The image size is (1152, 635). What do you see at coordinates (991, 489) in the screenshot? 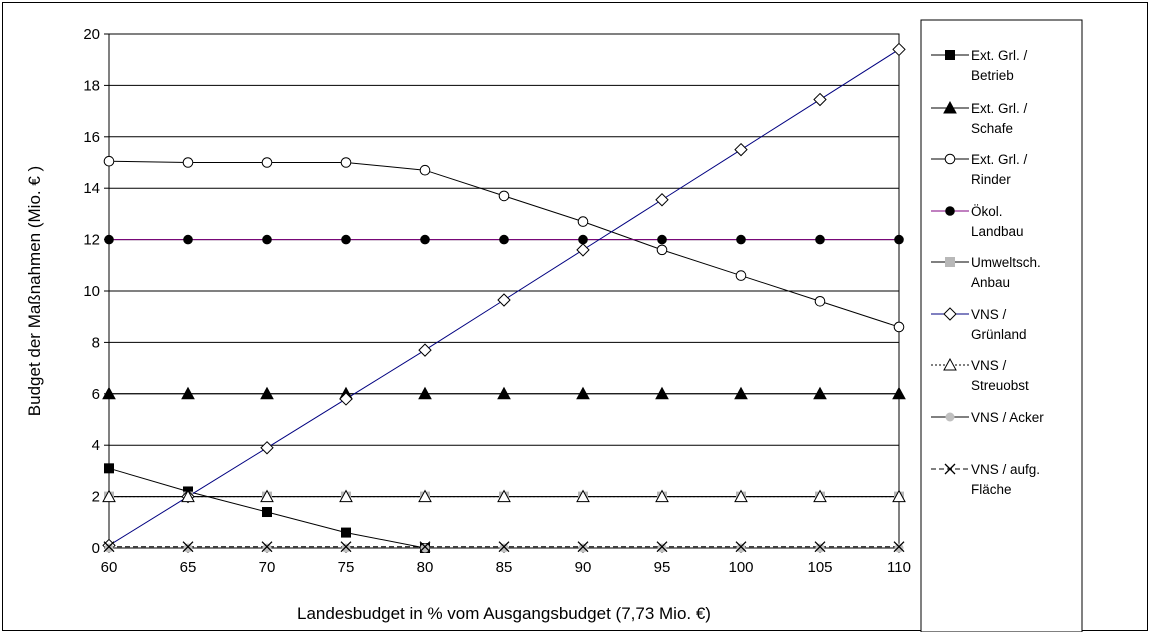
I see `legend-label: Fläche` at bounding box center [991, 489].